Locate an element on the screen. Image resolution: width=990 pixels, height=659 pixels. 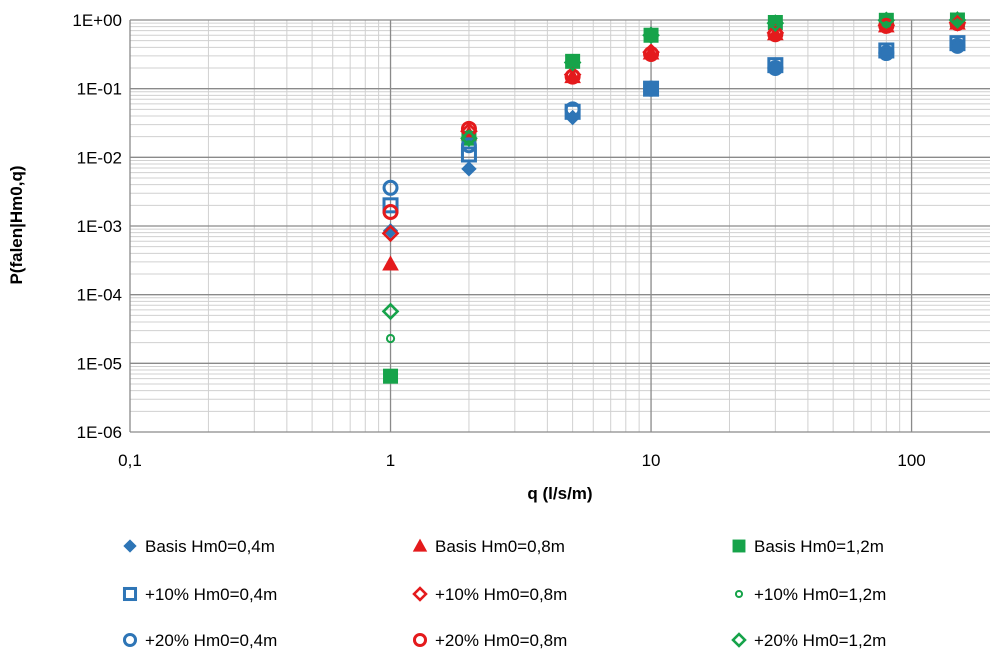
x-axis-ticks: 0,1 1 10 100 is located at coordinates (522, 460).